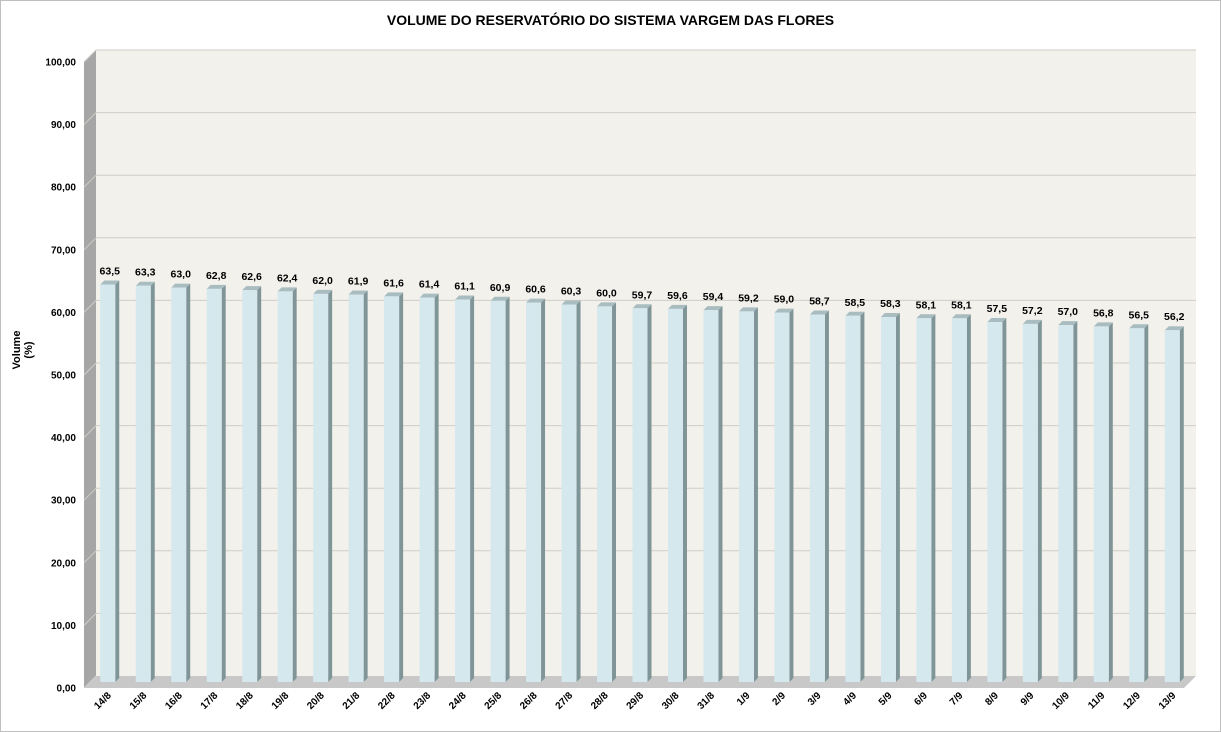 This screenshot has width=1221, height=732. I want to click on x-tick-label: 3/9, so click(815, 699).